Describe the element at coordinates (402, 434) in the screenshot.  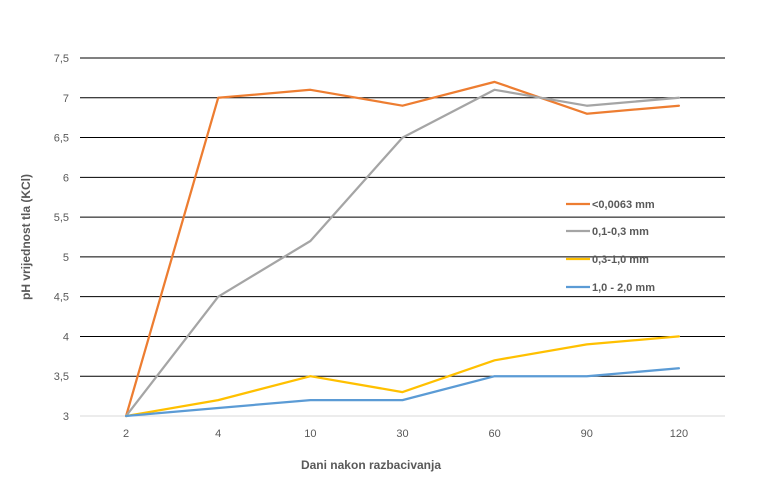
I see `x-tick-label: 30` at that location.